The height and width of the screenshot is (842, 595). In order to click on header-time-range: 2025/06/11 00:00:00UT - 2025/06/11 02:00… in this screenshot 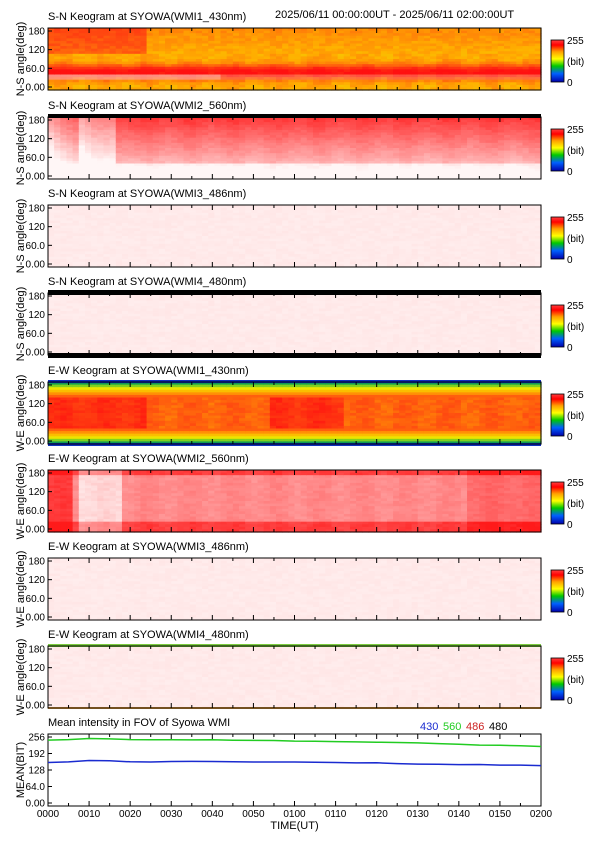, I will do `click(394, 15)`.